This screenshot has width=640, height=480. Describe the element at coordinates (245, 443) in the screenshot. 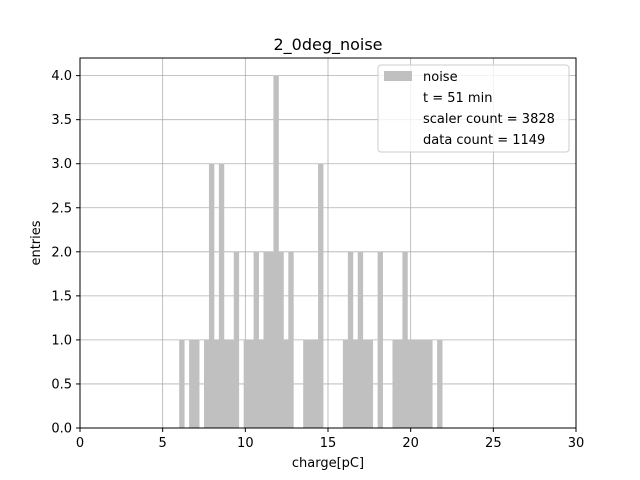

I see `x-tick-label: 10` at that location.